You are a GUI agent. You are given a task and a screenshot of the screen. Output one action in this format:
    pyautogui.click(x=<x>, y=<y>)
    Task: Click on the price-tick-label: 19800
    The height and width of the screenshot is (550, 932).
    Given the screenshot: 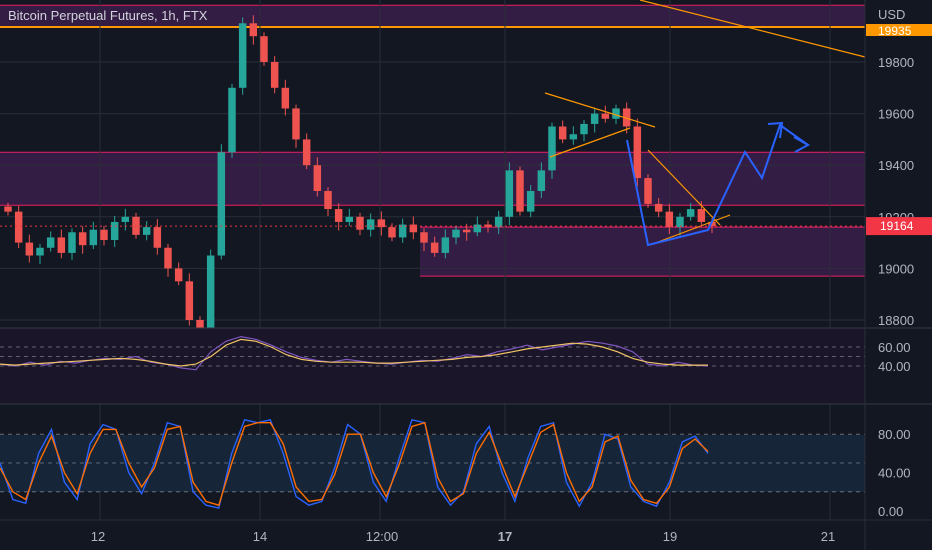 What is the action you would take?
    pyautogui.click(x=896, y=62)
    